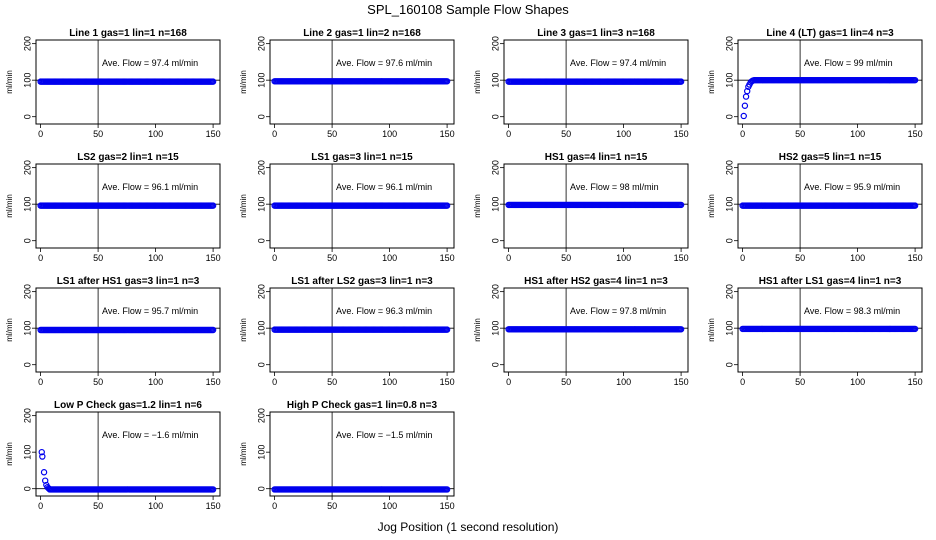 The width and height of the screenshot is (936, 540). Describe the element at coordinates (150, 311) in the screenshot. I see `ave-flow-annotation: Ave. Flow = 95.7 ml/min` at that location.